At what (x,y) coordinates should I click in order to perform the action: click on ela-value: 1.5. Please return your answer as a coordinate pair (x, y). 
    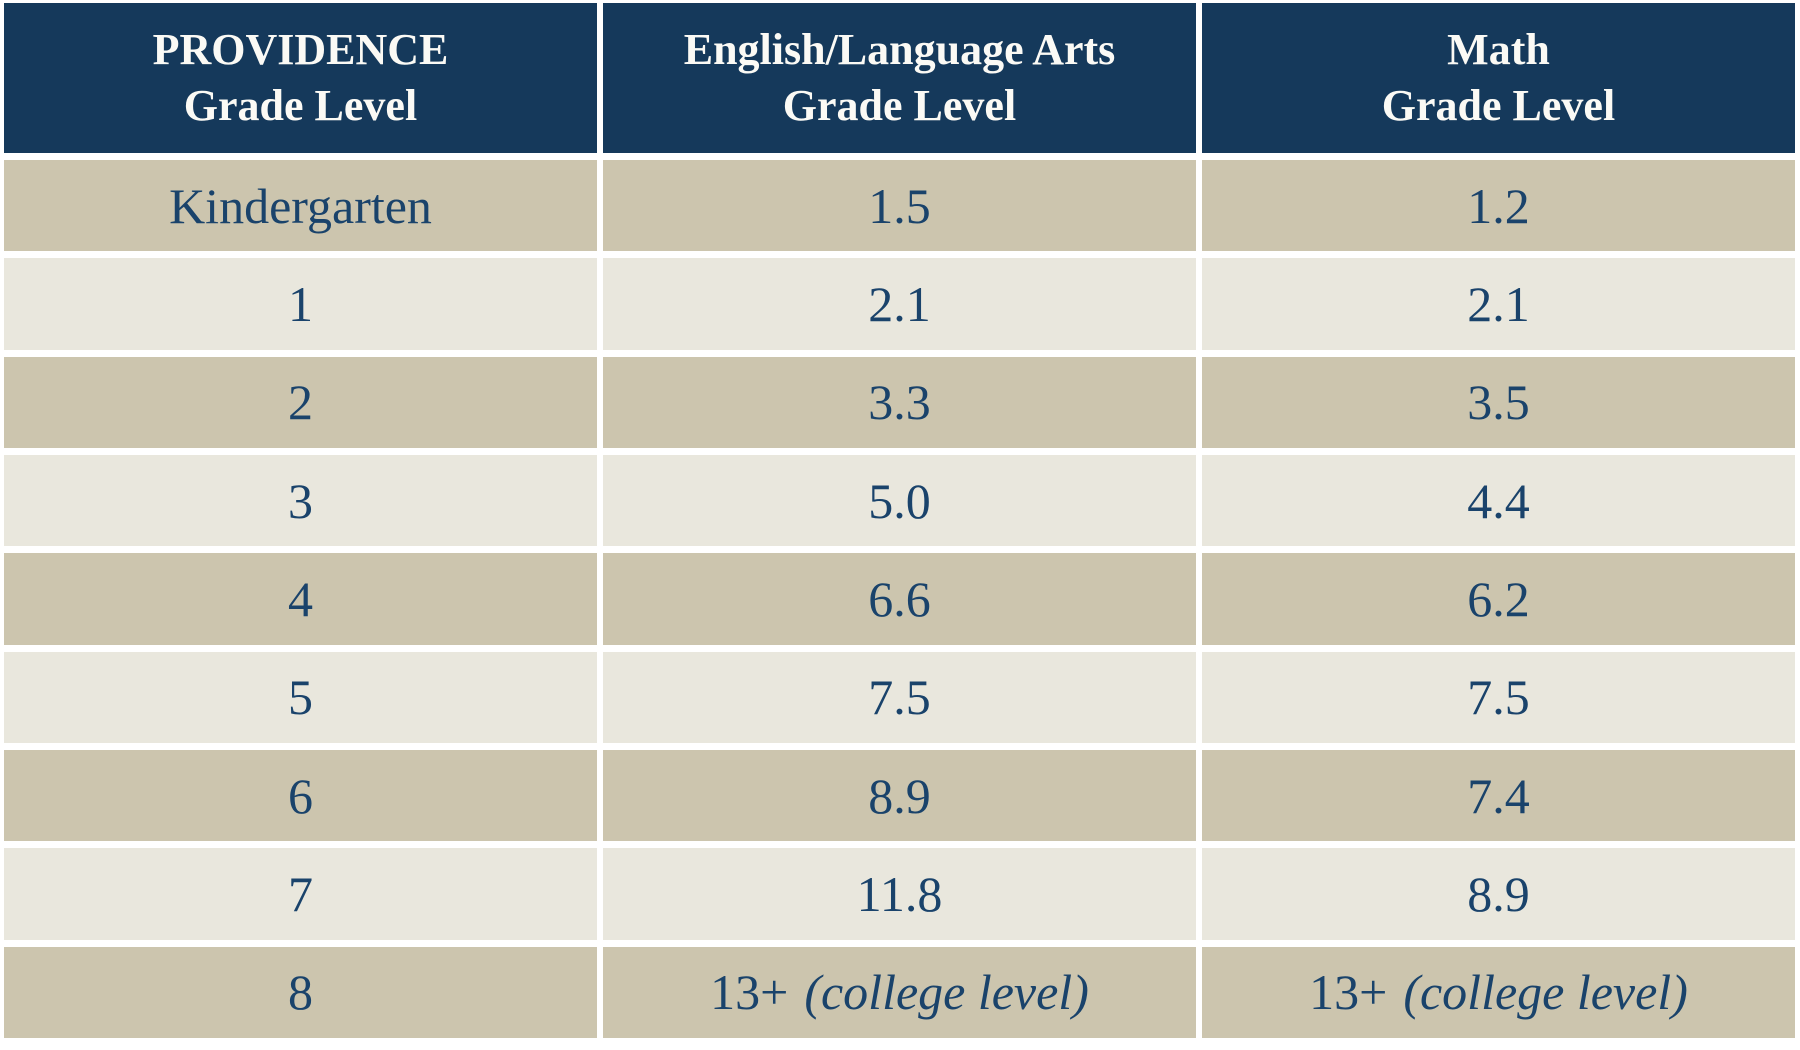
    Looking at the image, I should click on (899, 205).